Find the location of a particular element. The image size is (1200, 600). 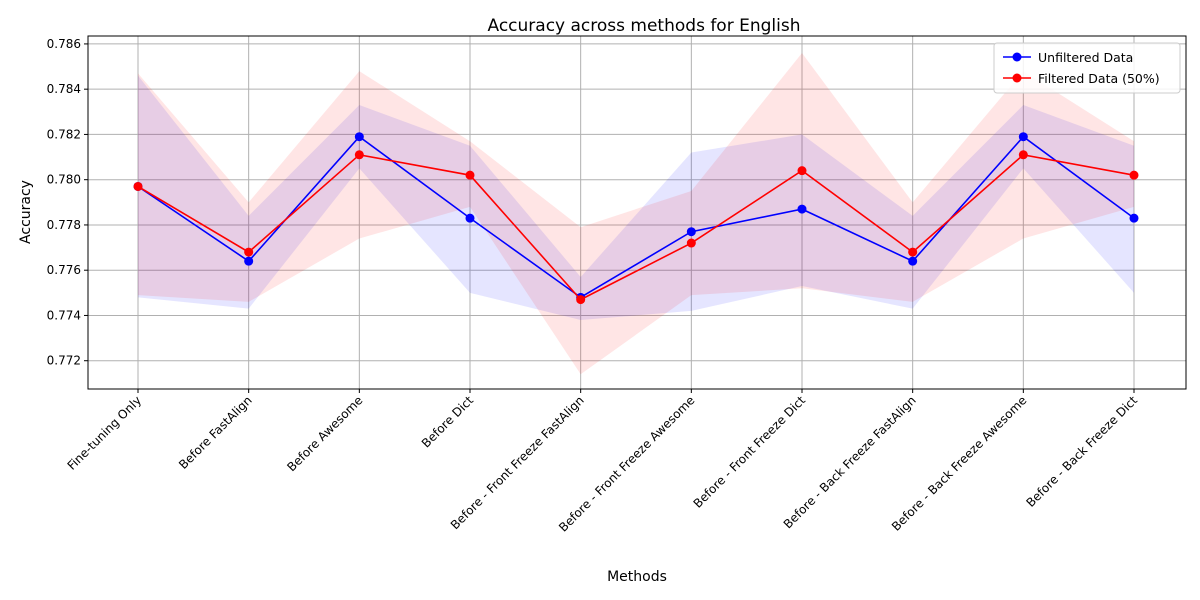

legend-box is located at coordinates (1087, 68).